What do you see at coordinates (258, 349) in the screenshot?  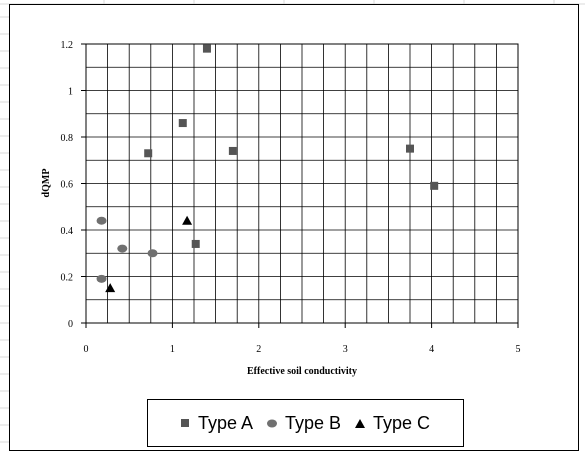 I see `x-tick-label: 2` at bounding box center [258, 349].